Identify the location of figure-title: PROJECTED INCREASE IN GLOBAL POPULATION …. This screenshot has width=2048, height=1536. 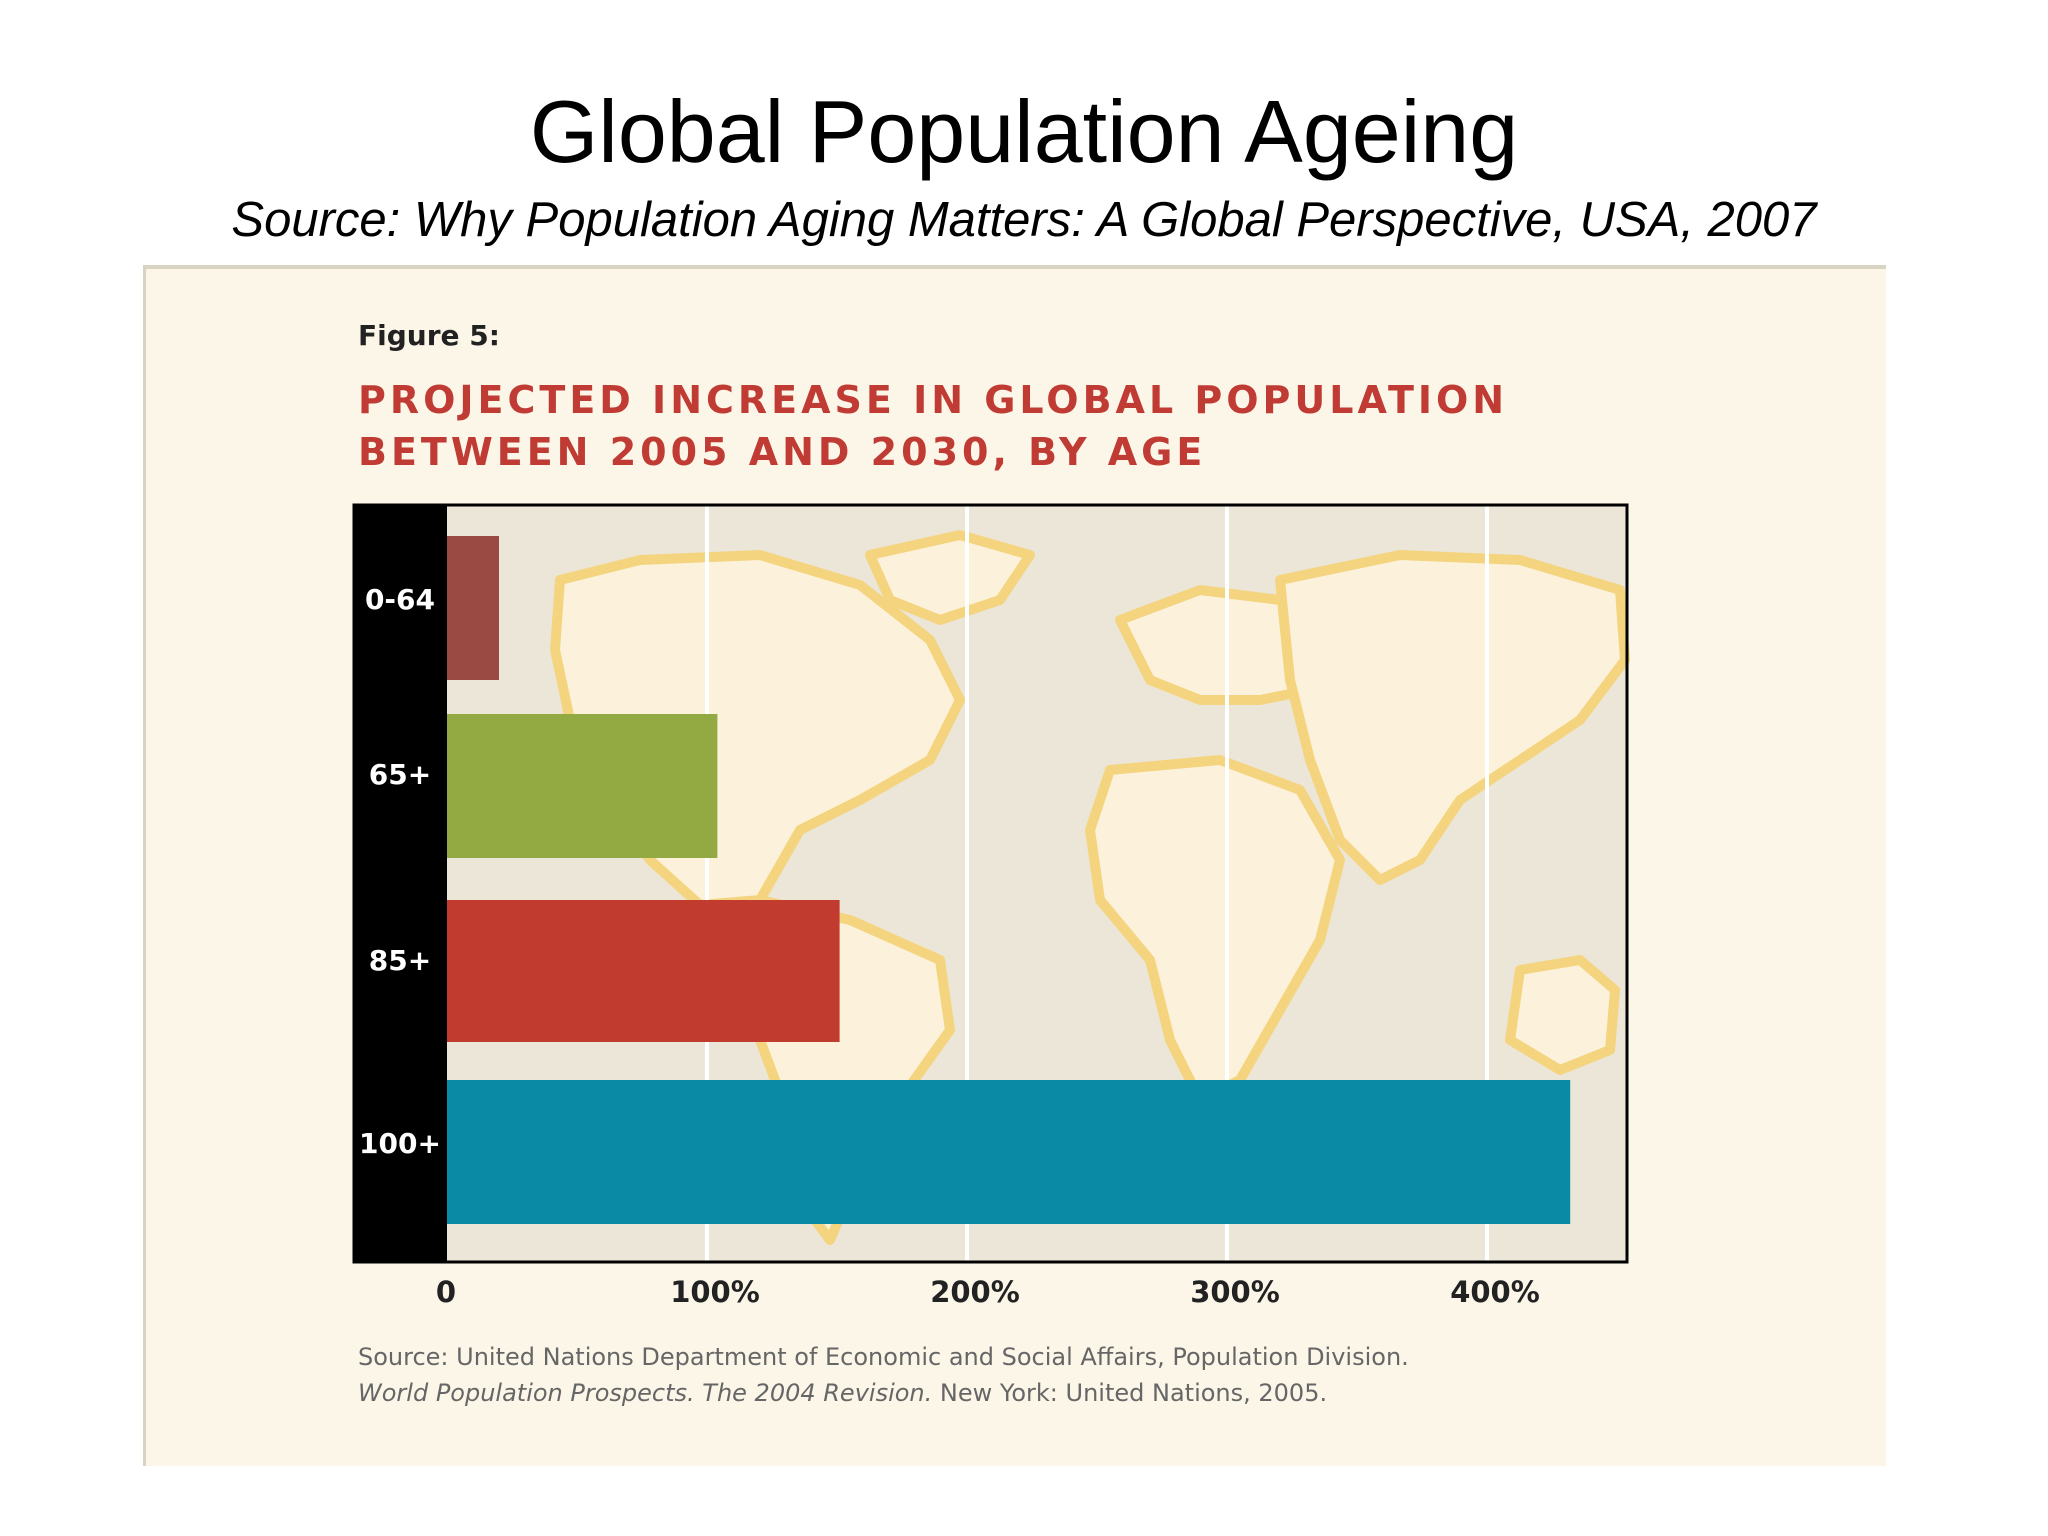
(933, 426).